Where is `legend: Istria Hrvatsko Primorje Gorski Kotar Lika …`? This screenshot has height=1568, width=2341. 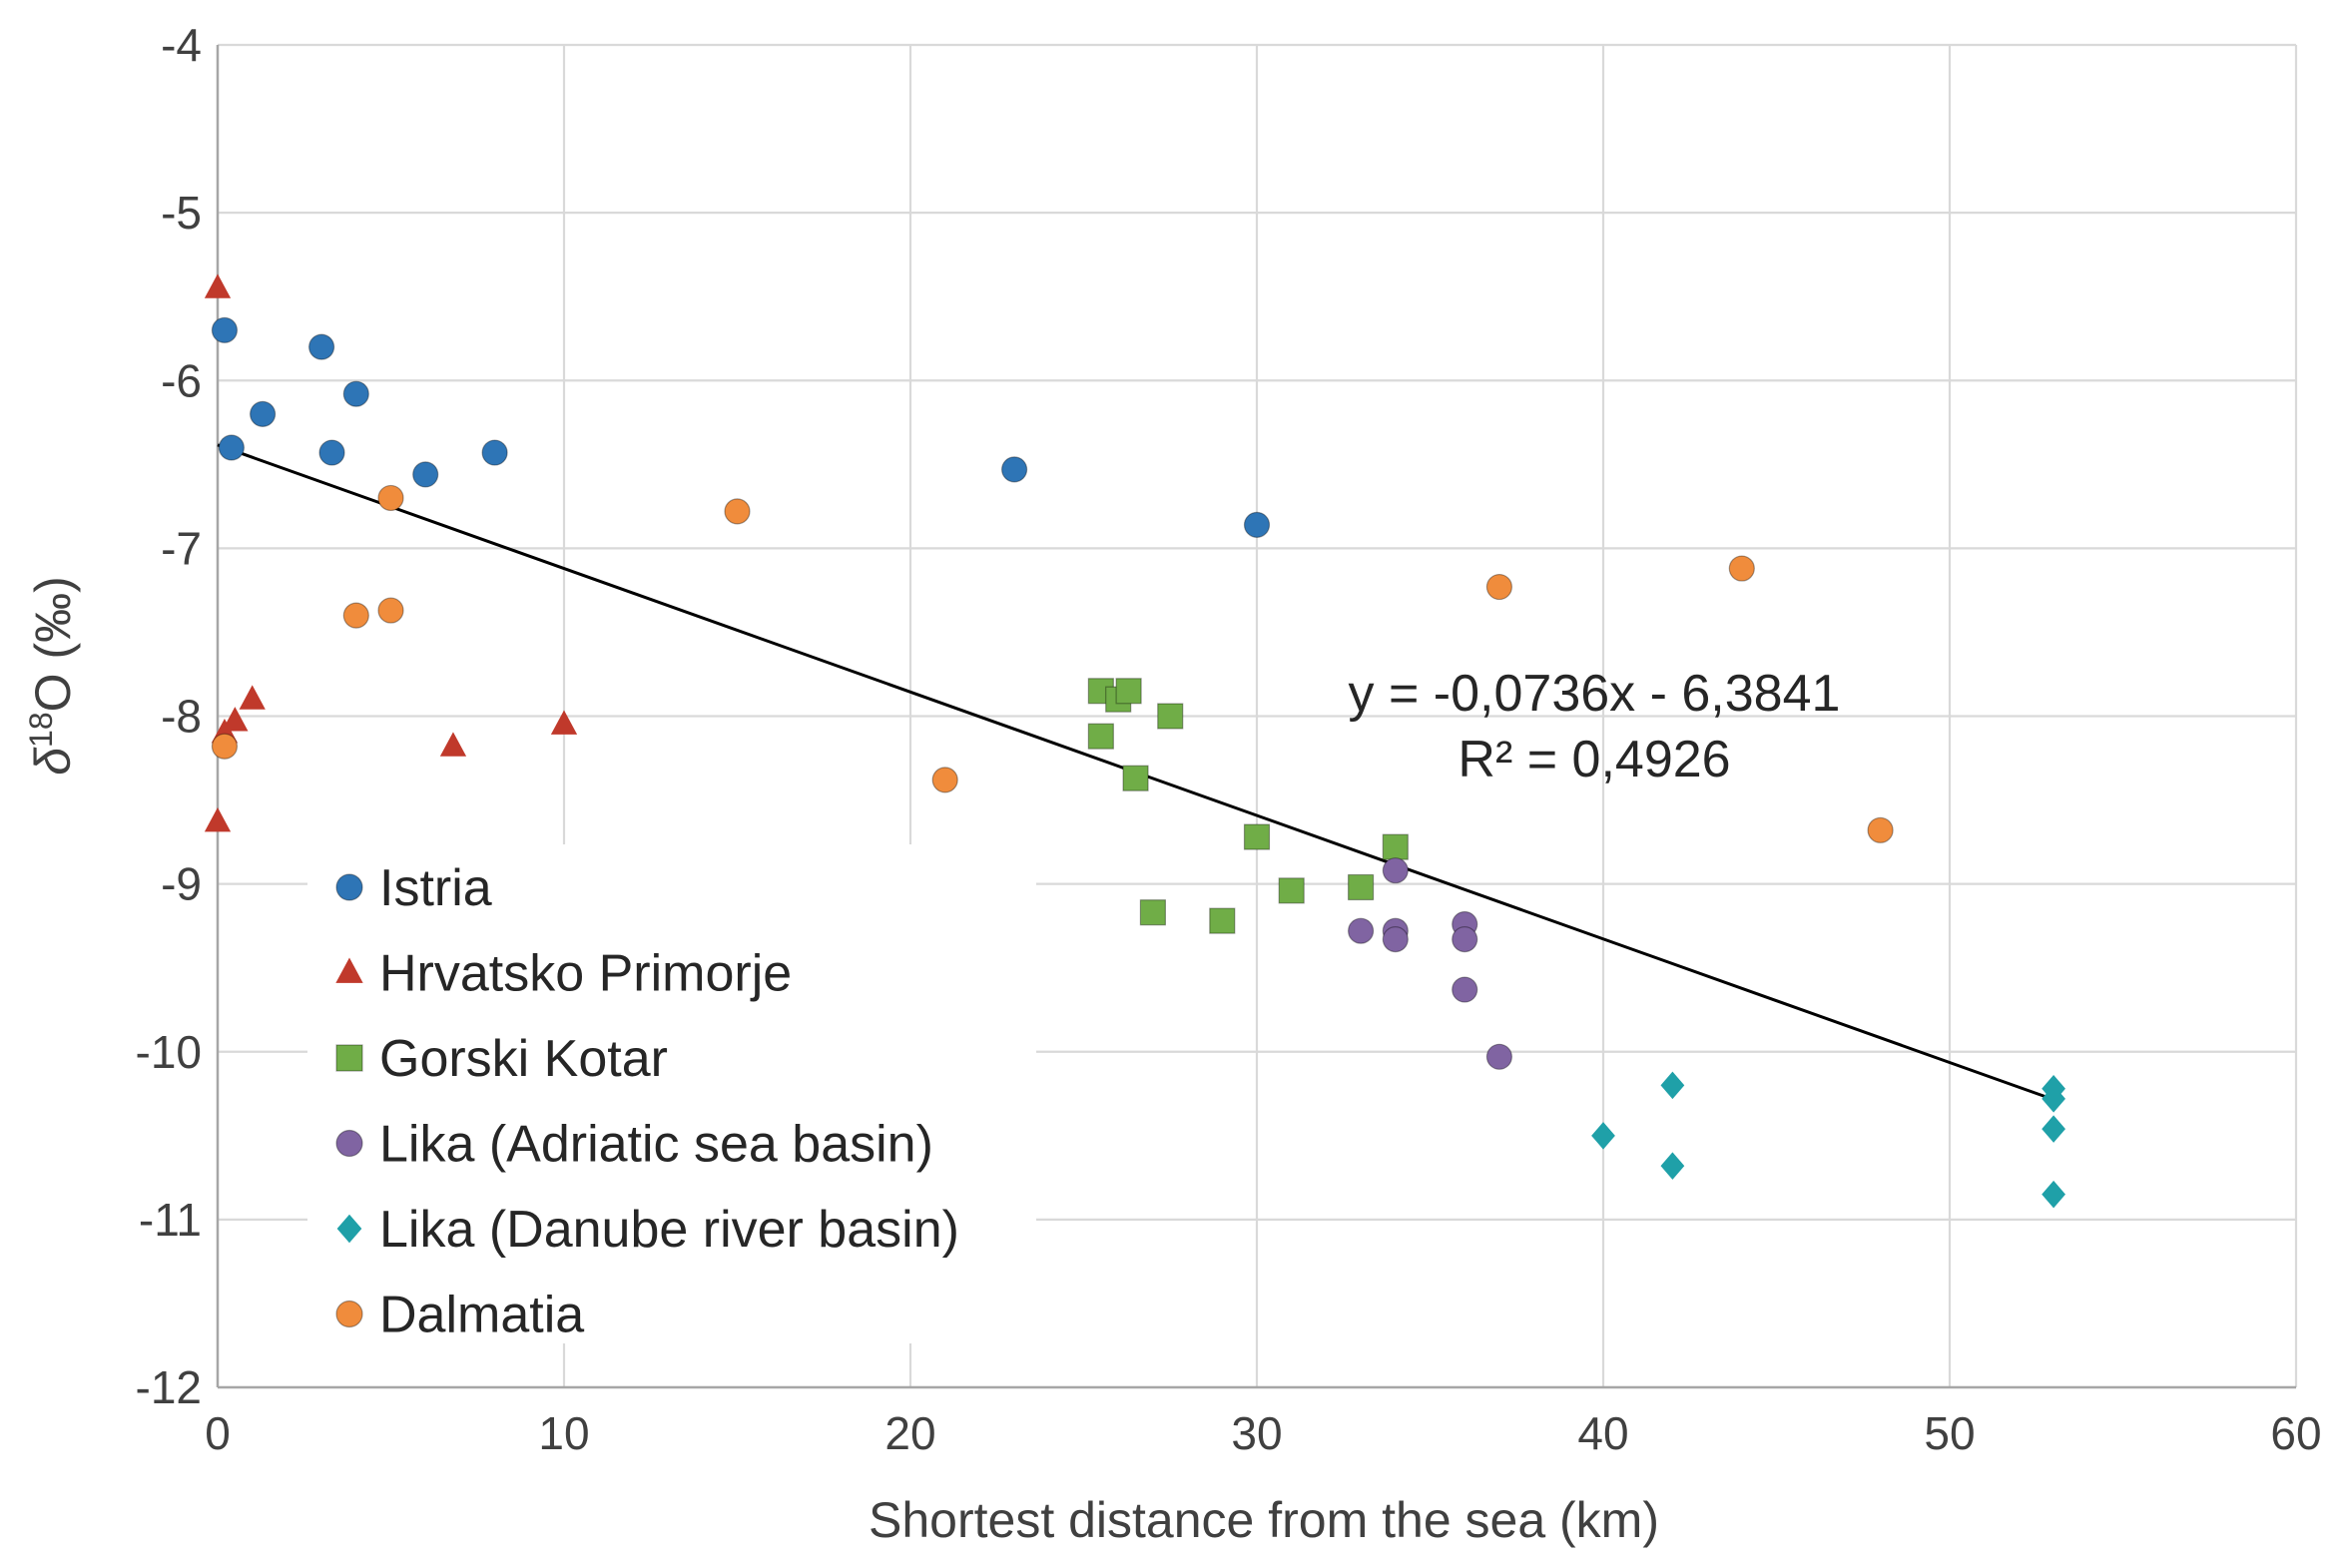 legend: Istria Hrvatsko Primorje Gorski Kotar Lika … is located at coordinates (671, 1094).